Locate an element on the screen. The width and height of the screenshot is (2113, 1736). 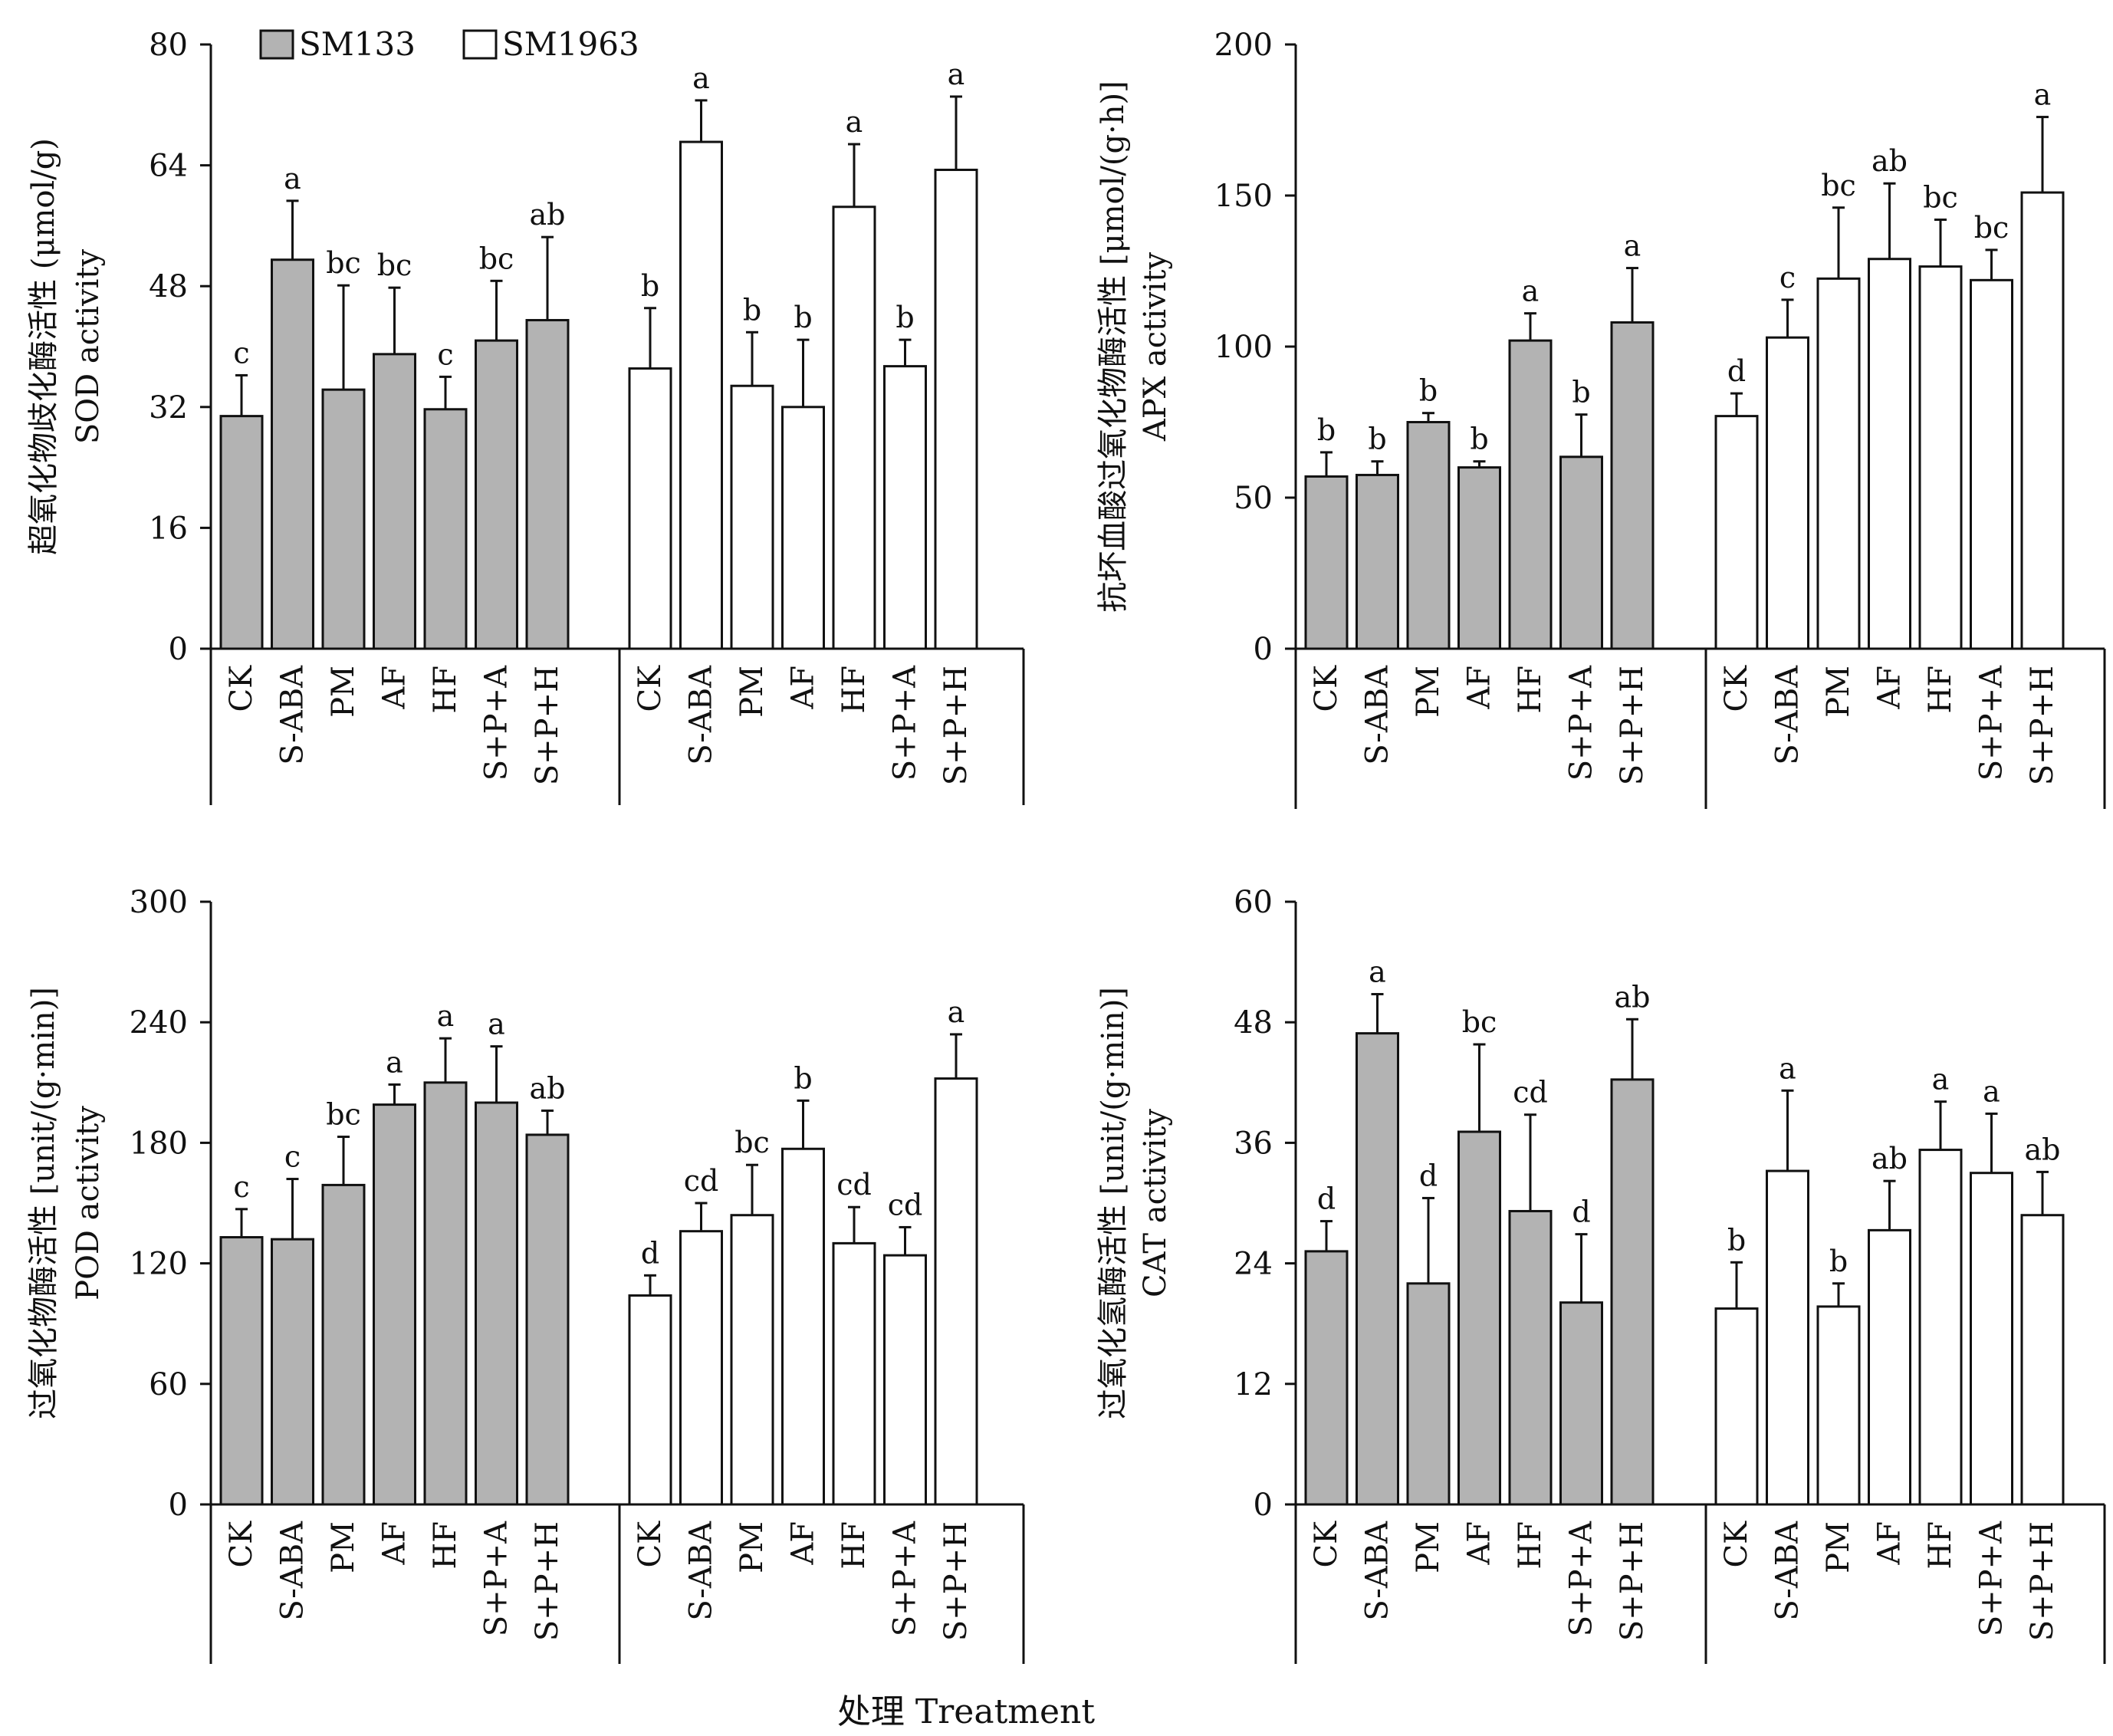
y-tick-label: 24 is located at coordinates (1253, 1264).